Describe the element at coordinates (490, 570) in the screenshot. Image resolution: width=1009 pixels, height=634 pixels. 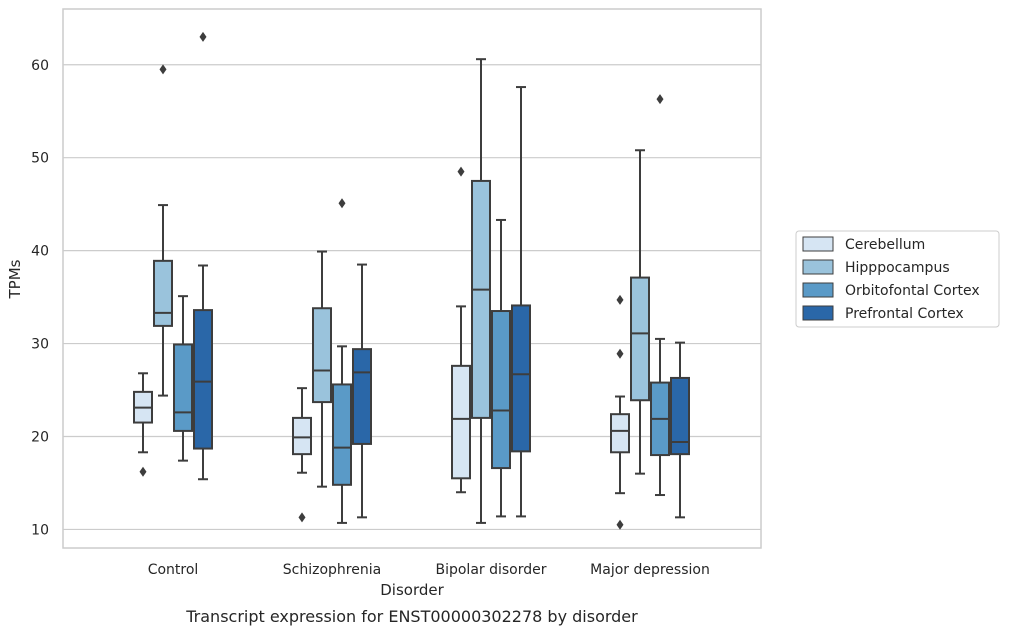
I see `x-tick-label: Bipolar disorder` at that location.